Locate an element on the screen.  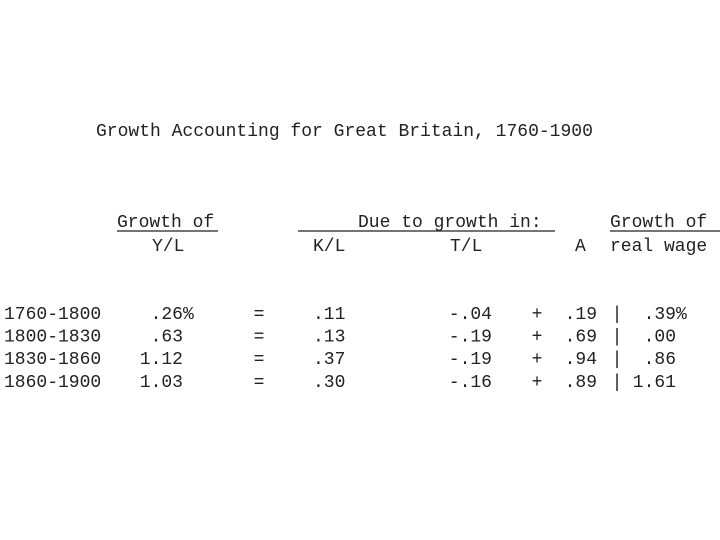
land-term: -.16 is located at coordinates (470, 383).